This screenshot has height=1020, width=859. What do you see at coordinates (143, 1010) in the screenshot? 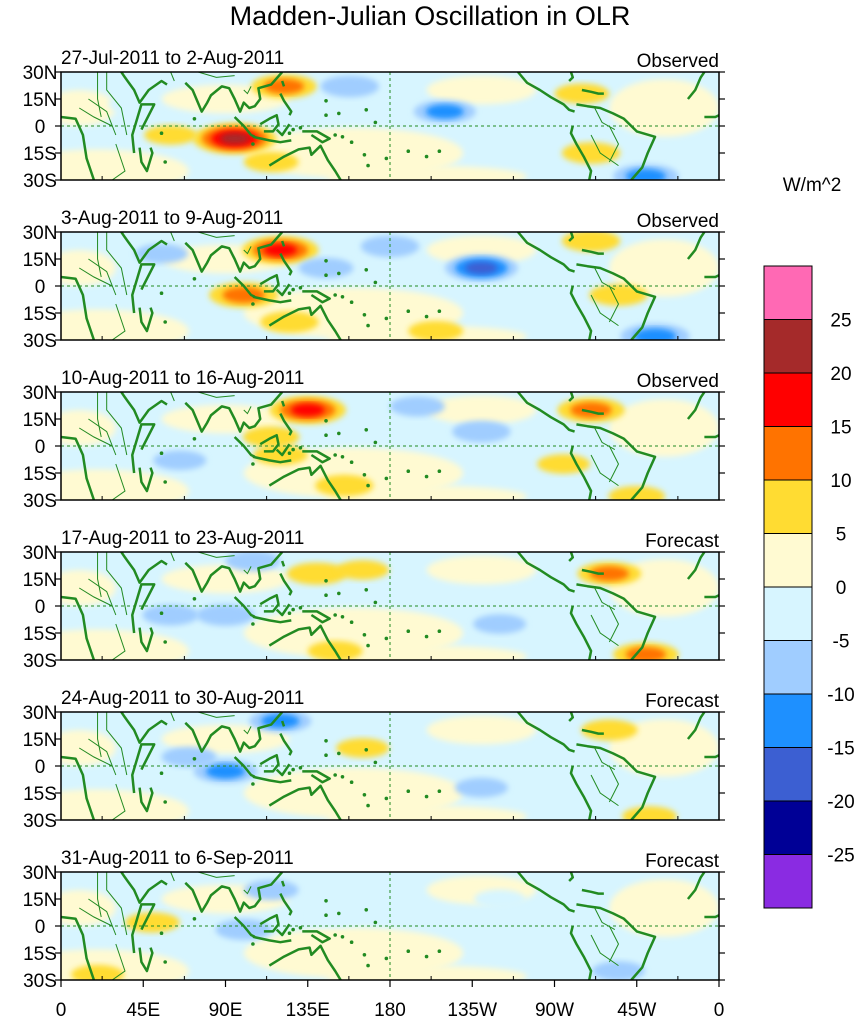
I see `x-tick-label: 45E` at bounding box center [143, 1010].